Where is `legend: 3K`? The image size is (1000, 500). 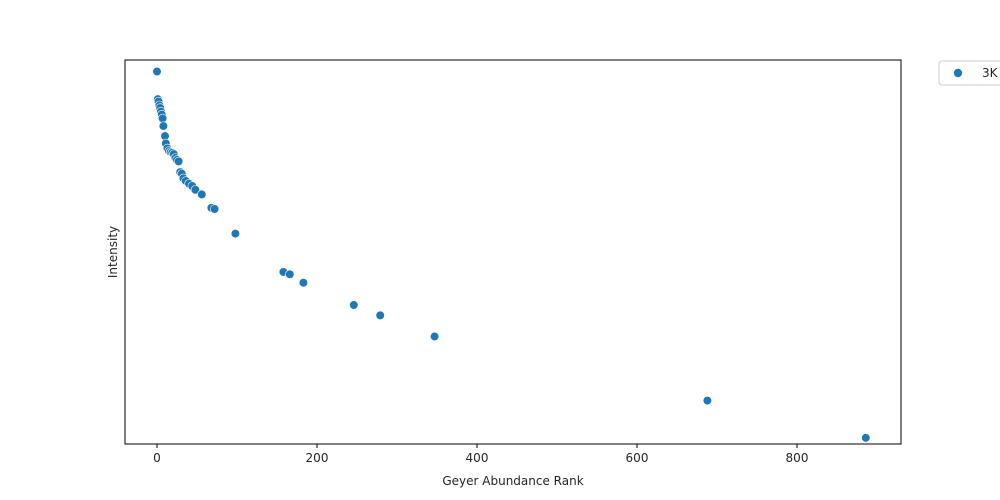 legend: 3K is located at coordinates (969, 73).